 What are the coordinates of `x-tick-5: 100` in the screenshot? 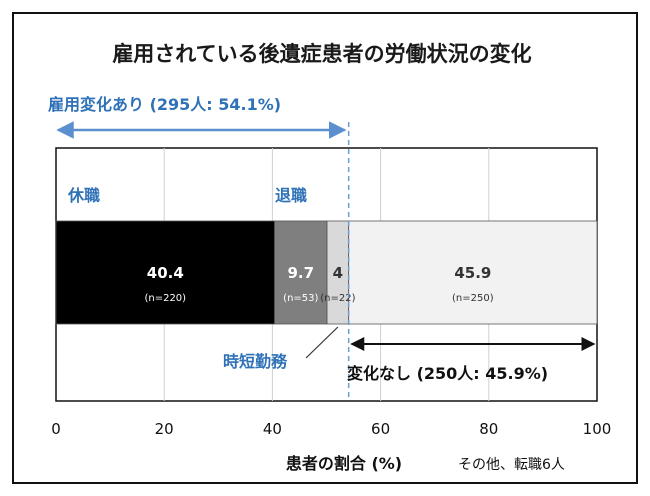 It's located at (597, 429).